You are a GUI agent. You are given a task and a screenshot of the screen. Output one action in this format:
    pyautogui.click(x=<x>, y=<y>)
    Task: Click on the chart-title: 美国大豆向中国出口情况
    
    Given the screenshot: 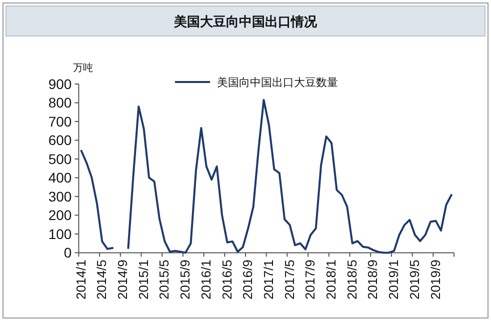 What is the action you would take?
    pyautogui.click(x=245, y=22)
    